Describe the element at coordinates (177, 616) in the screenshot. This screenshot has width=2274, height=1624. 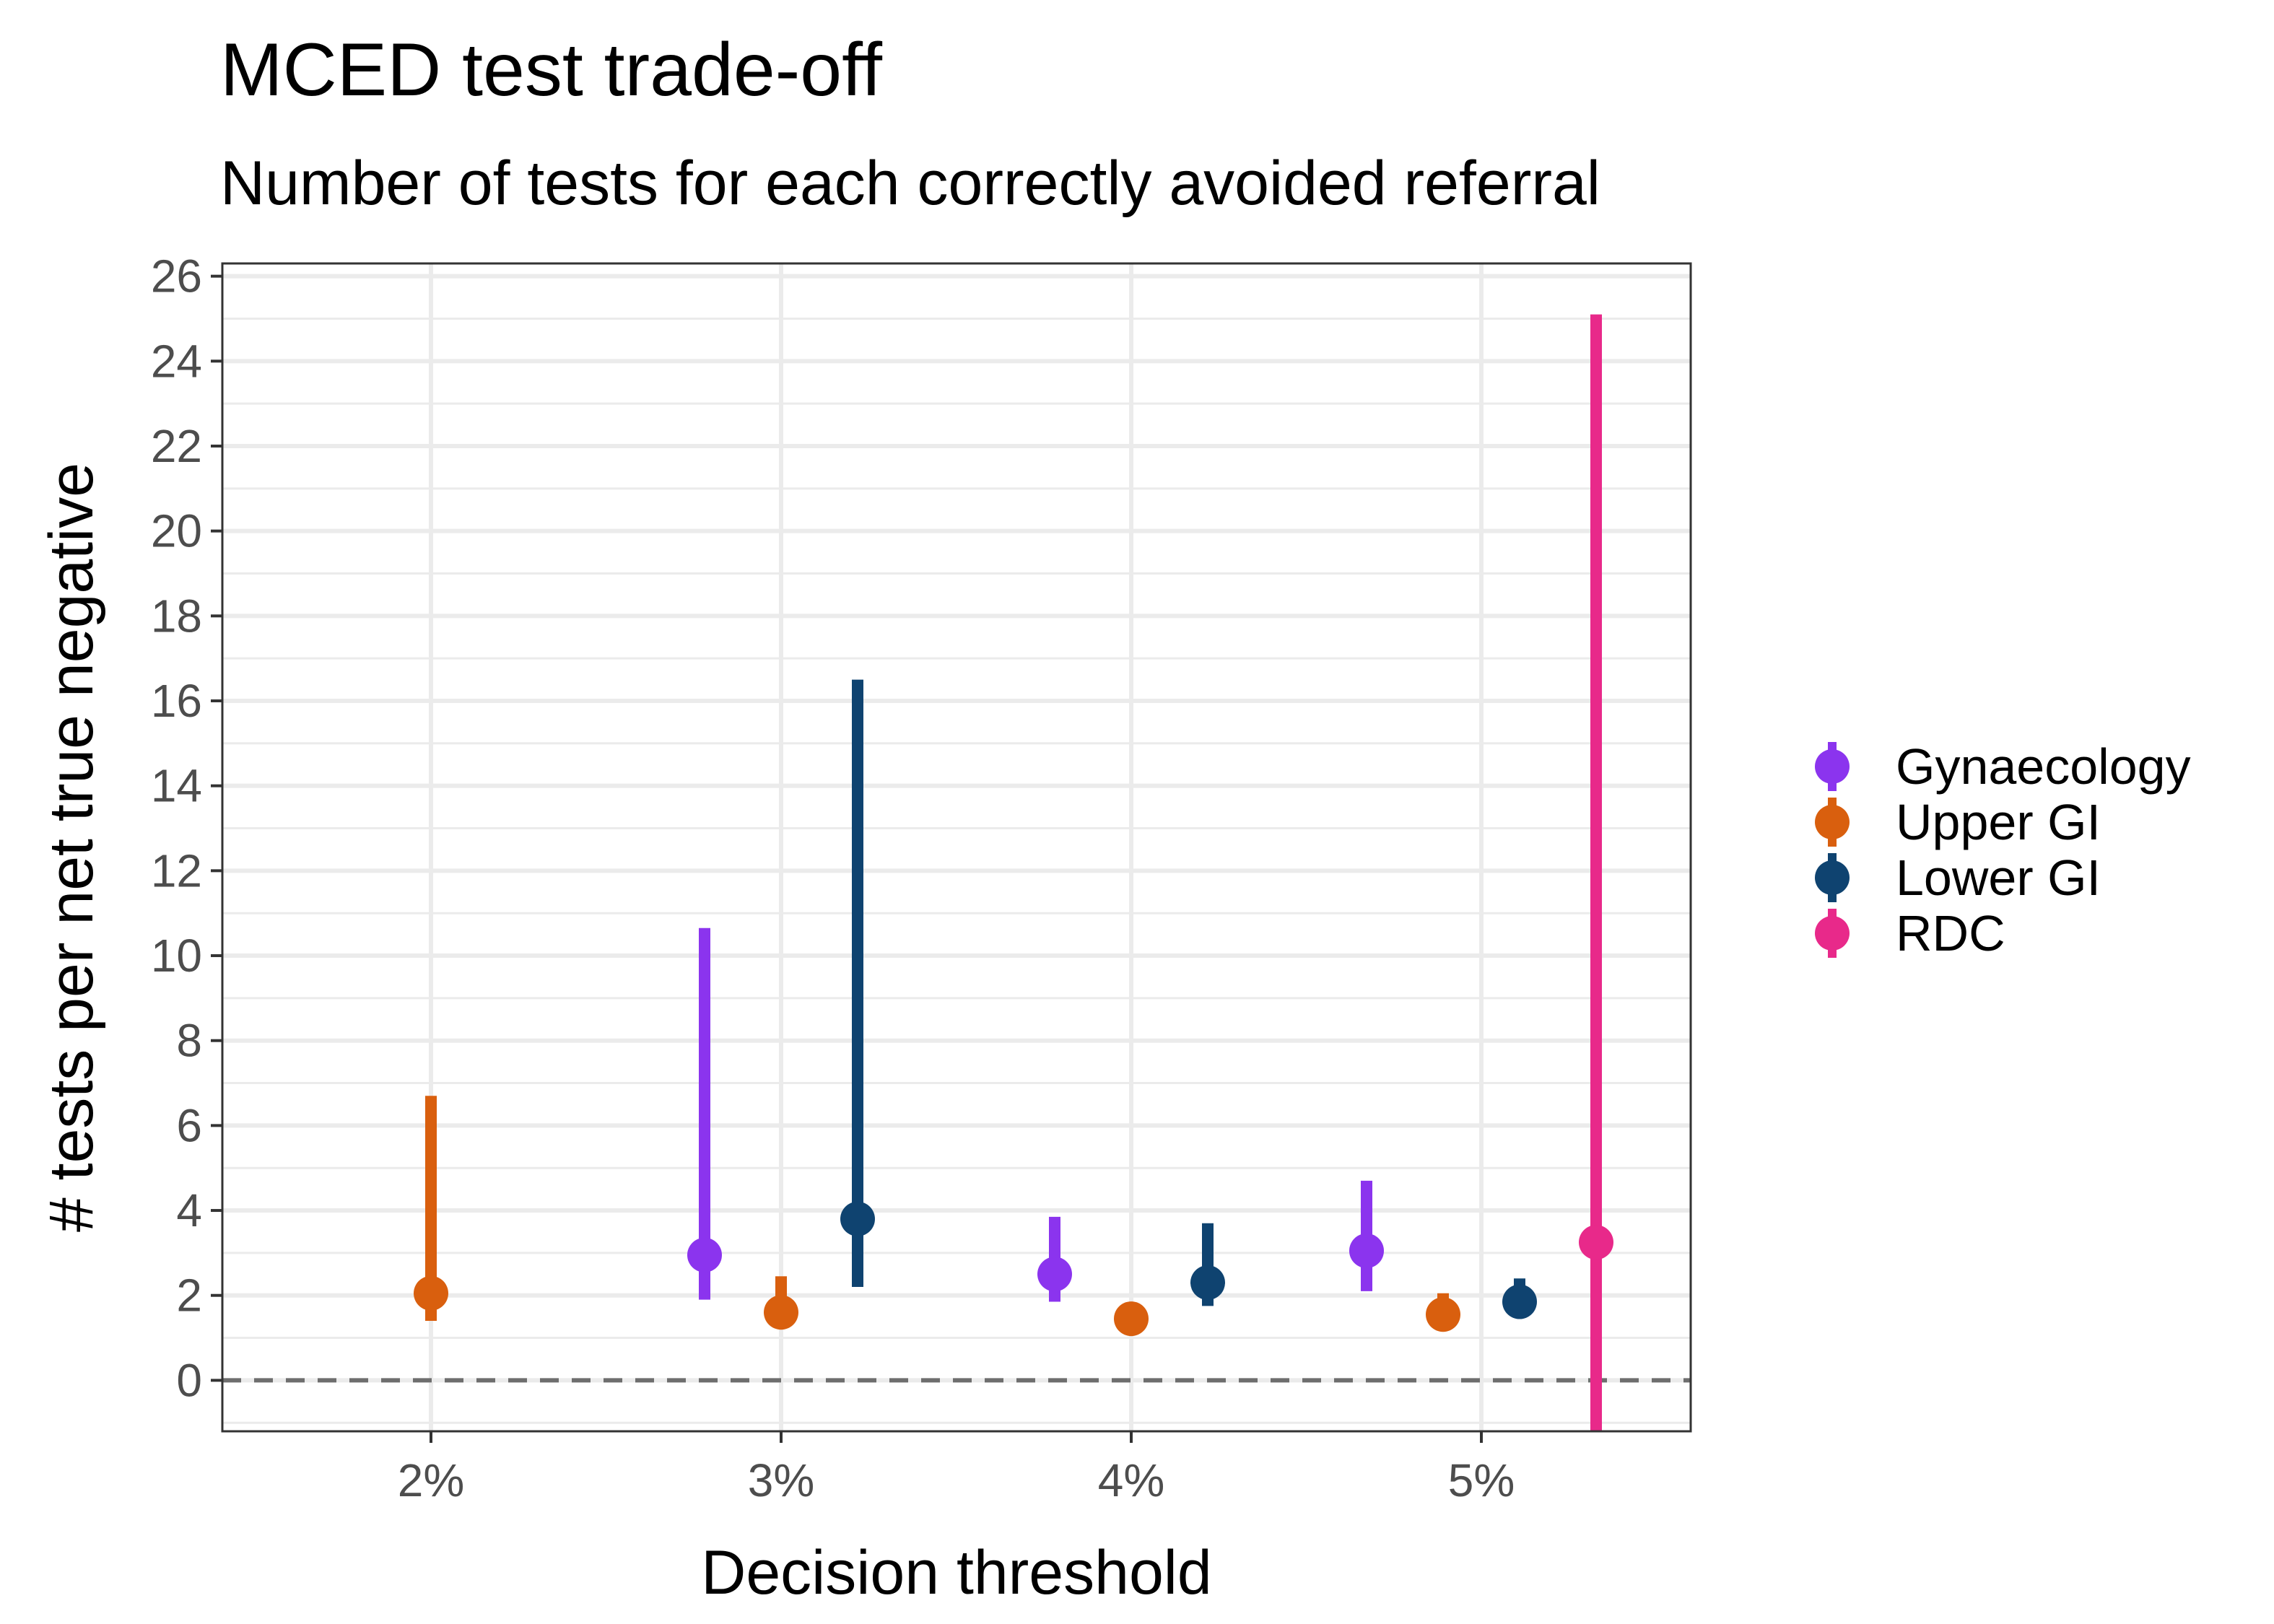
I see `y-tick-label: 18` at that location.